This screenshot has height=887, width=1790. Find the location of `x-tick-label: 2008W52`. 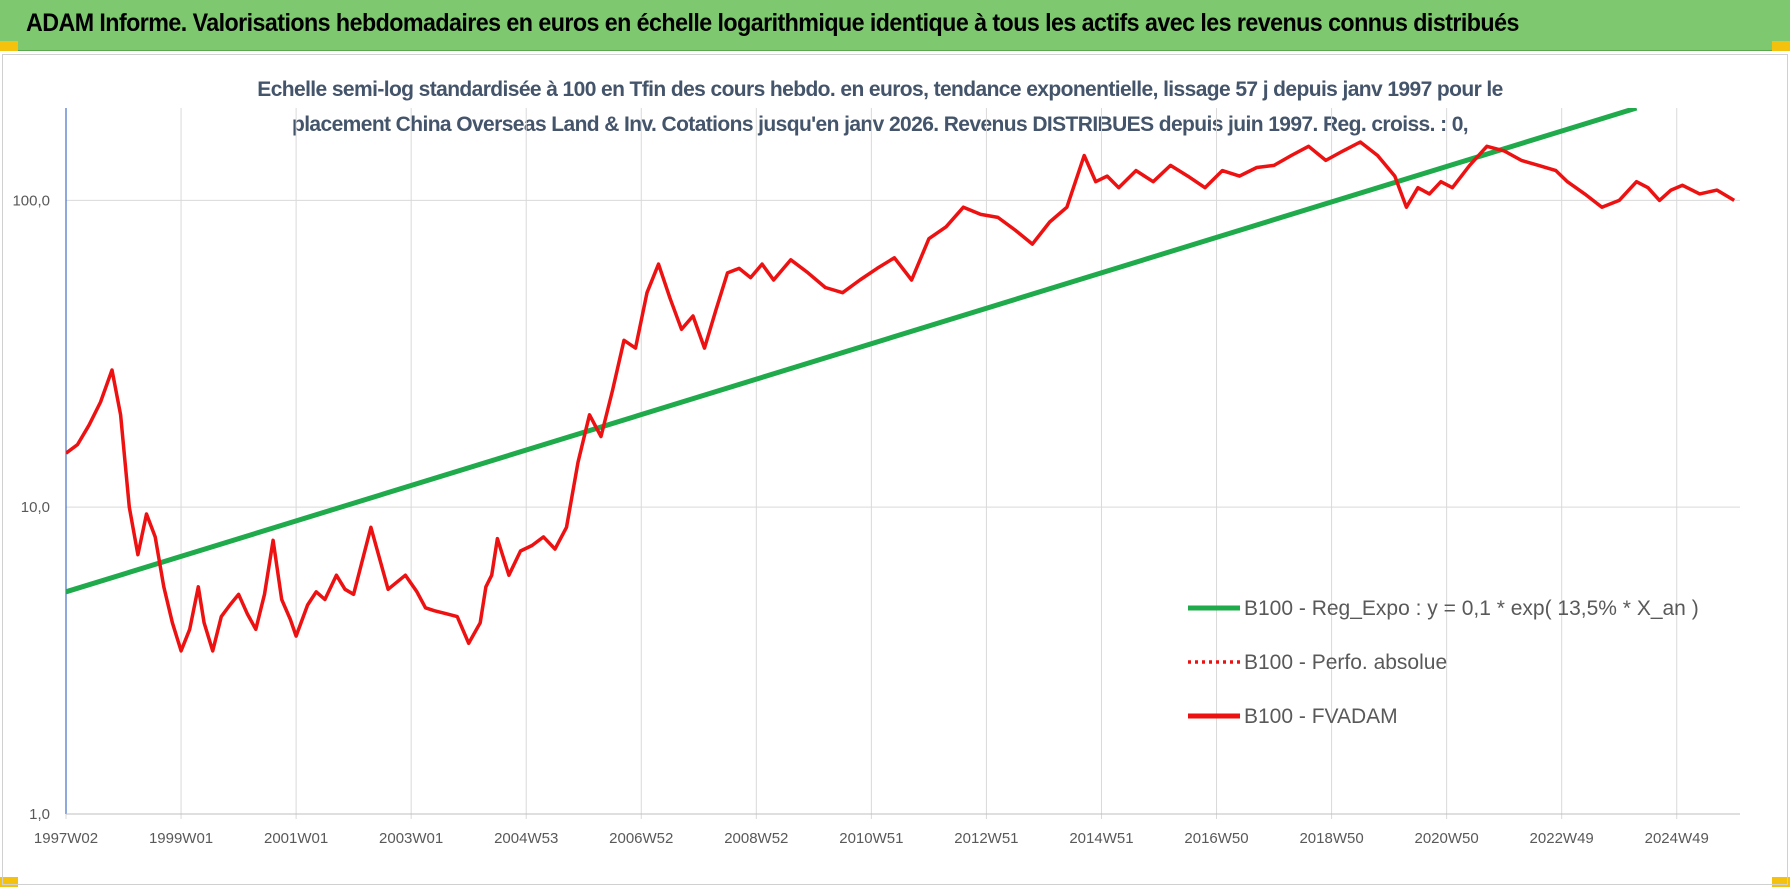

x-tick-label: 2008W52 is located at coordinates (756, 838).